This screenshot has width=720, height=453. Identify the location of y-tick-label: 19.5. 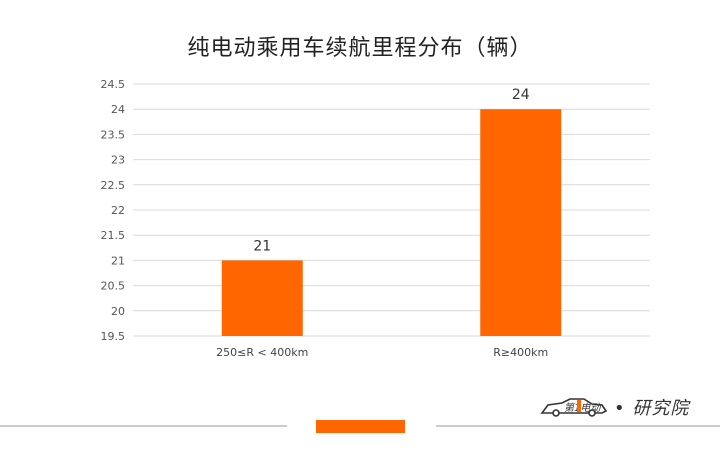
(113, 336).